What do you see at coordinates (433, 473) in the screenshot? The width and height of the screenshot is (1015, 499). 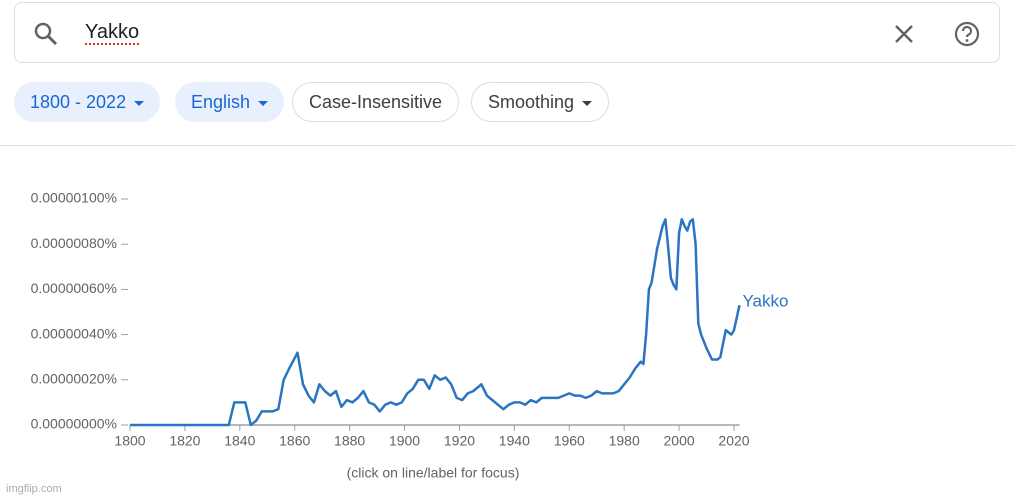 I see `x-axis-label: (click on line/label for focus)` at bounding box center [433, 473].